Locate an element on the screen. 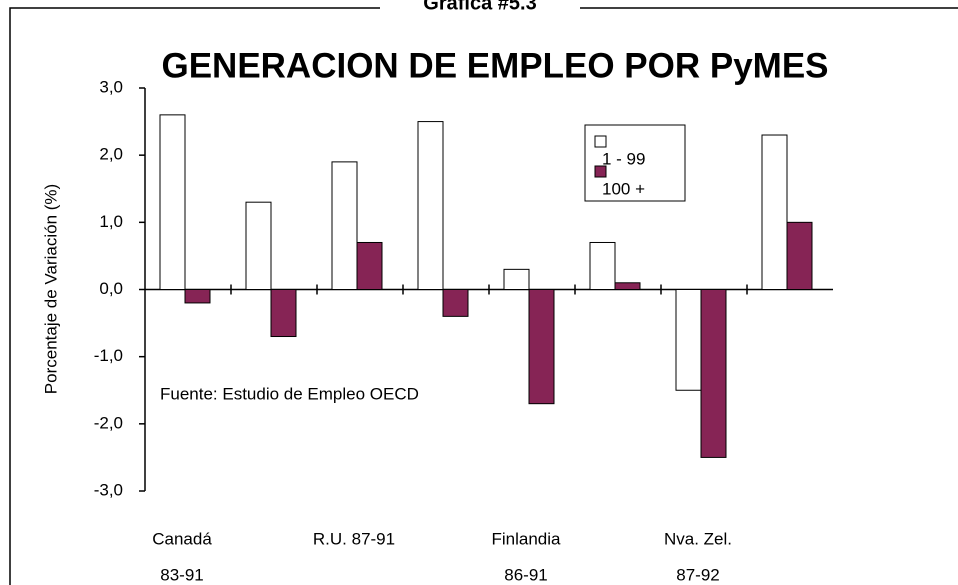 Image resolution: width=958 pixels, height=585 pixels. x-tick-label: 86-91 is located at coordinates (525, 574).